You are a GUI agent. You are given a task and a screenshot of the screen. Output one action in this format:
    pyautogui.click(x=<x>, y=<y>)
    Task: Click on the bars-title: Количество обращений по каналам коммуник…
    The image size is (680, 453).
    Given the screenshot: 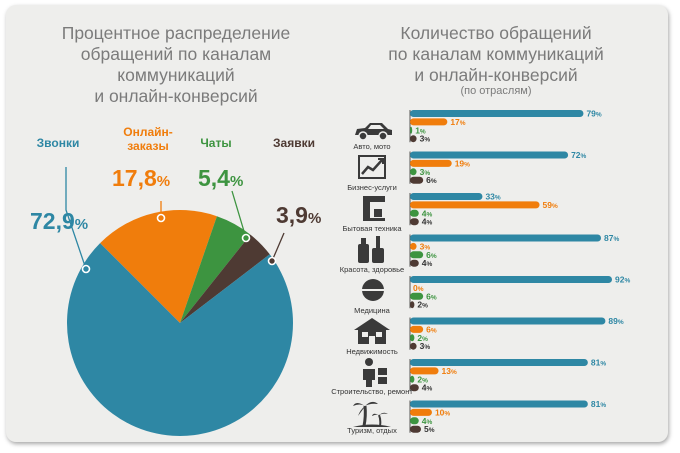 What is the action you would take?
    pyautogui.click(x=496, y=54)
    